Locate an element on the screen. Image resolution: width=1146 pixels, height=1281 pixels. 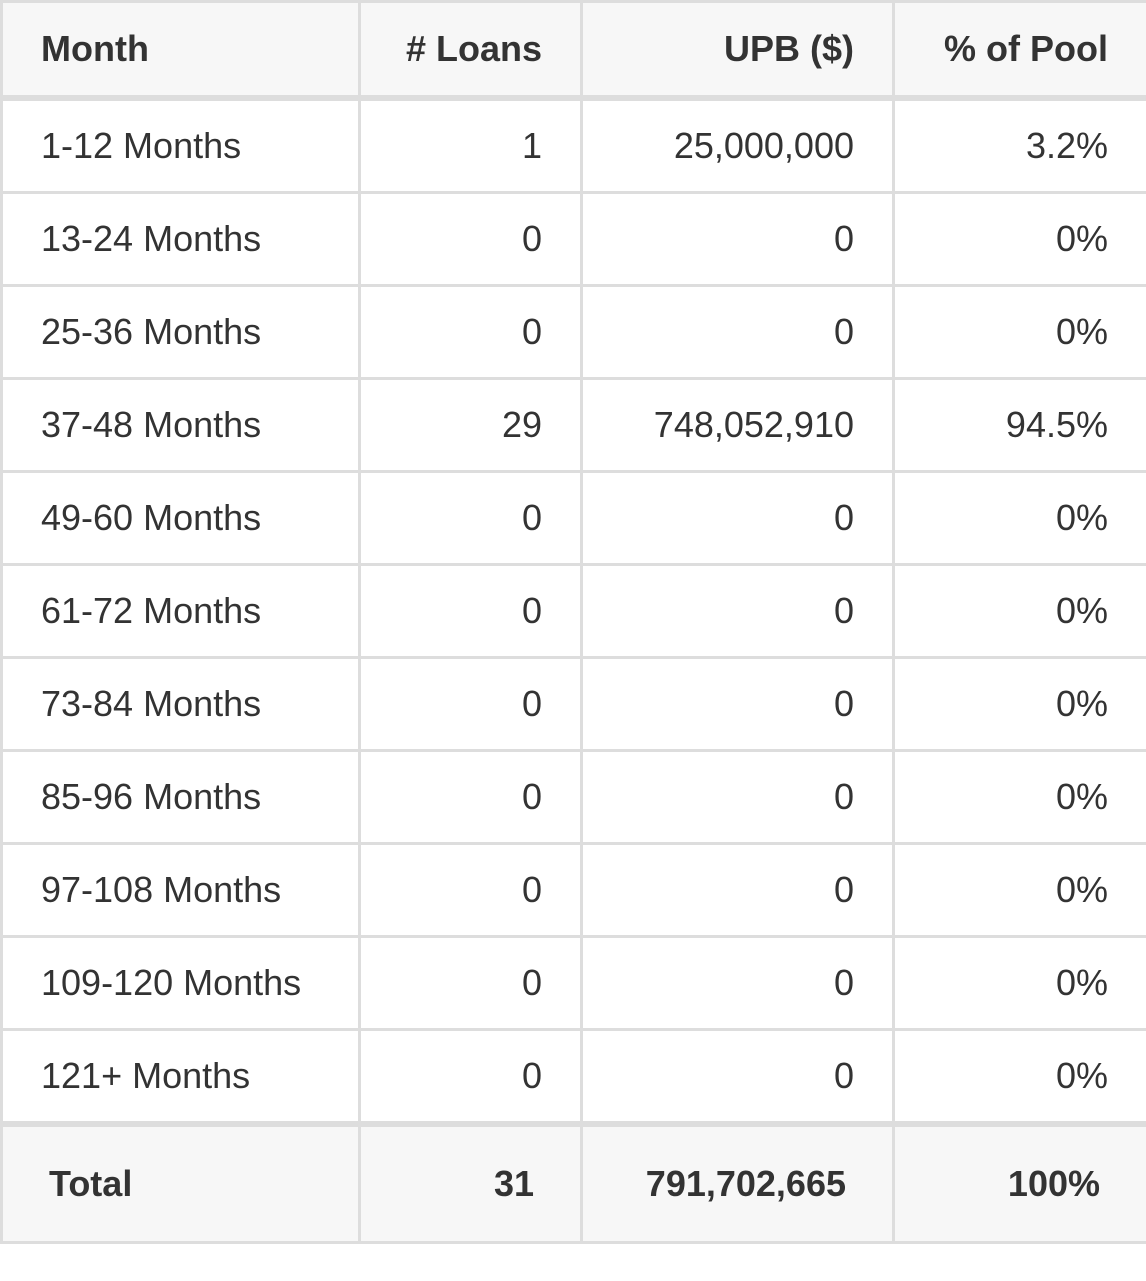
cell-month: 73-84 Months is located at coordinates (180, 704).